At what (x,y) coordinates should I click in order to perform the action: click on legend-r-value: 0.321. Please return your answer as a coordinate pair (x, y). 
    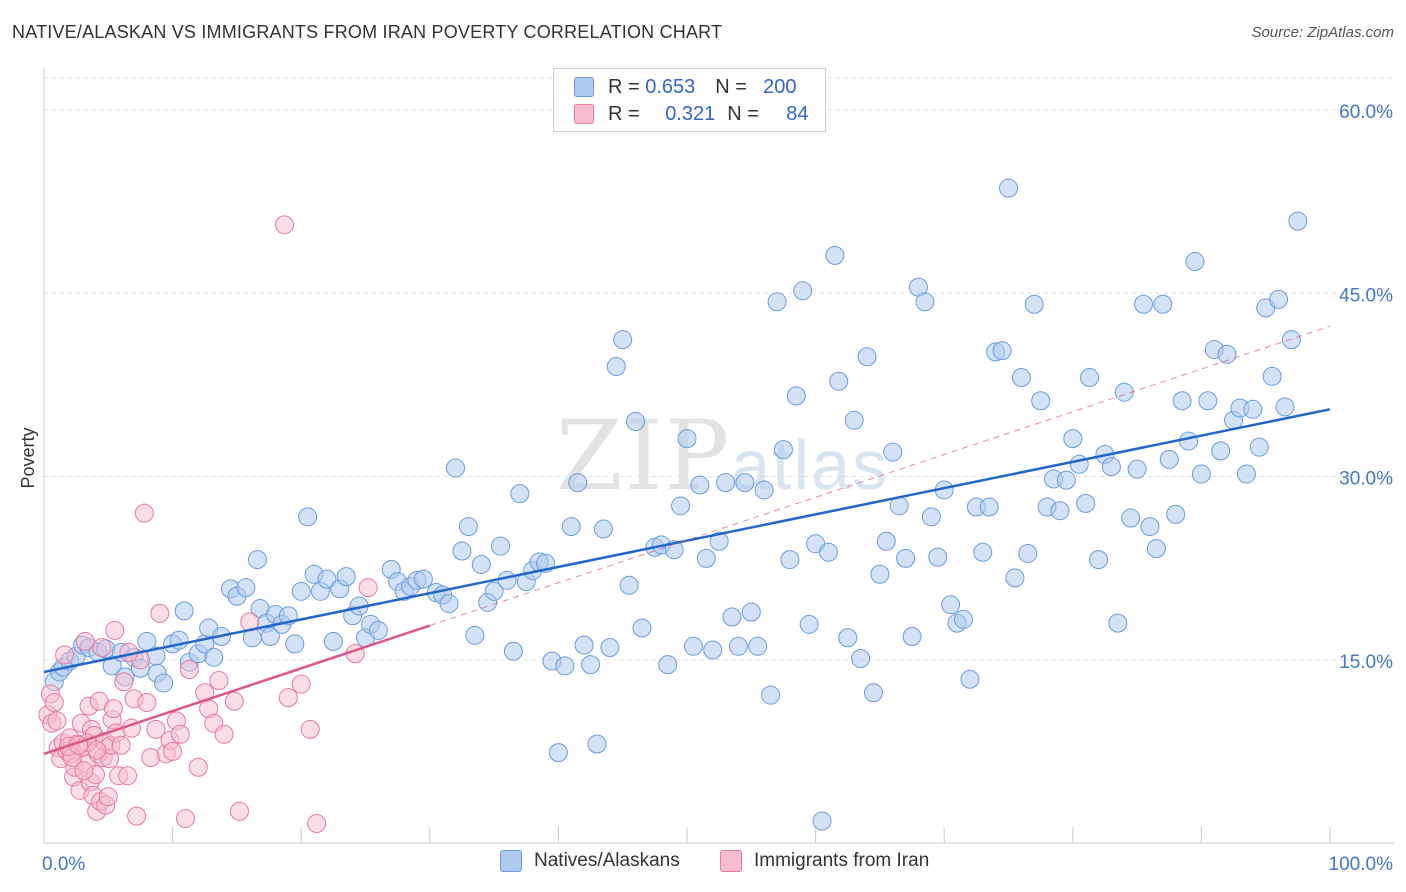
    Looking at the image, I should click on (690, 113).